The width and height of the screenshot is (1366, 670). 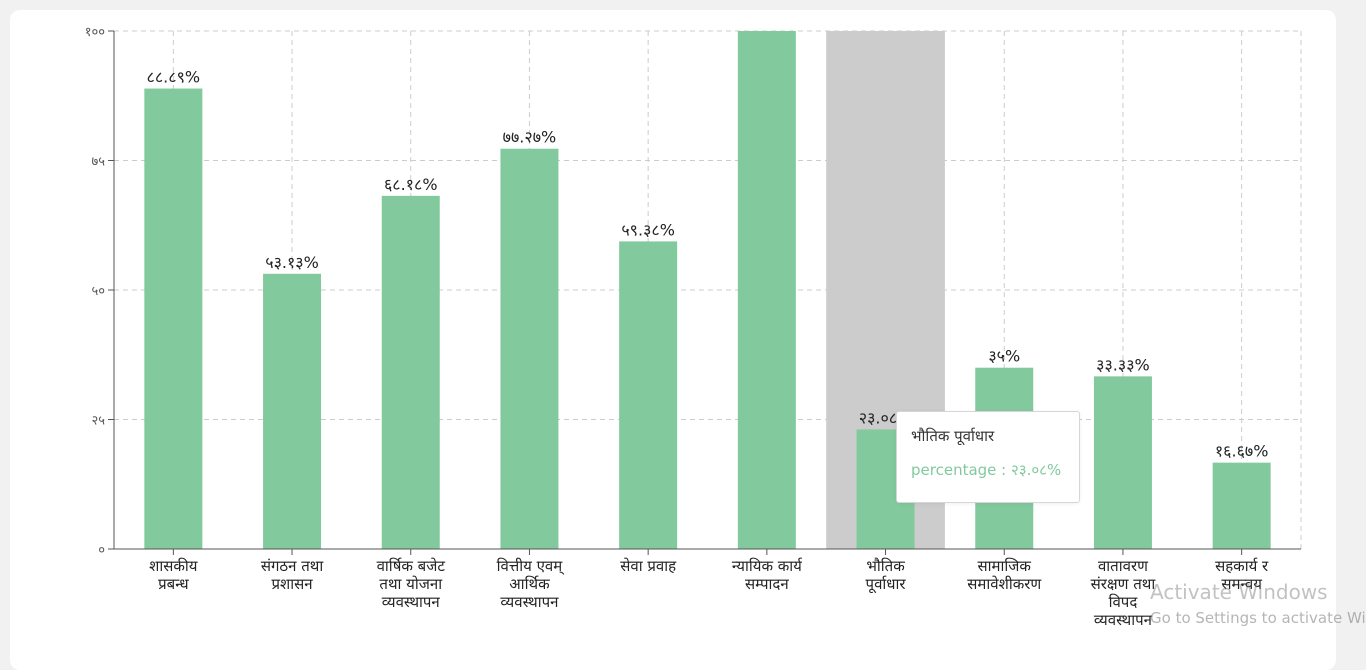 What do you see at coordinates (1242, 575) in the screenshot?
I see `x-tick-label: सहकार्य र समन्वय` at bounding box center [1242, 575].